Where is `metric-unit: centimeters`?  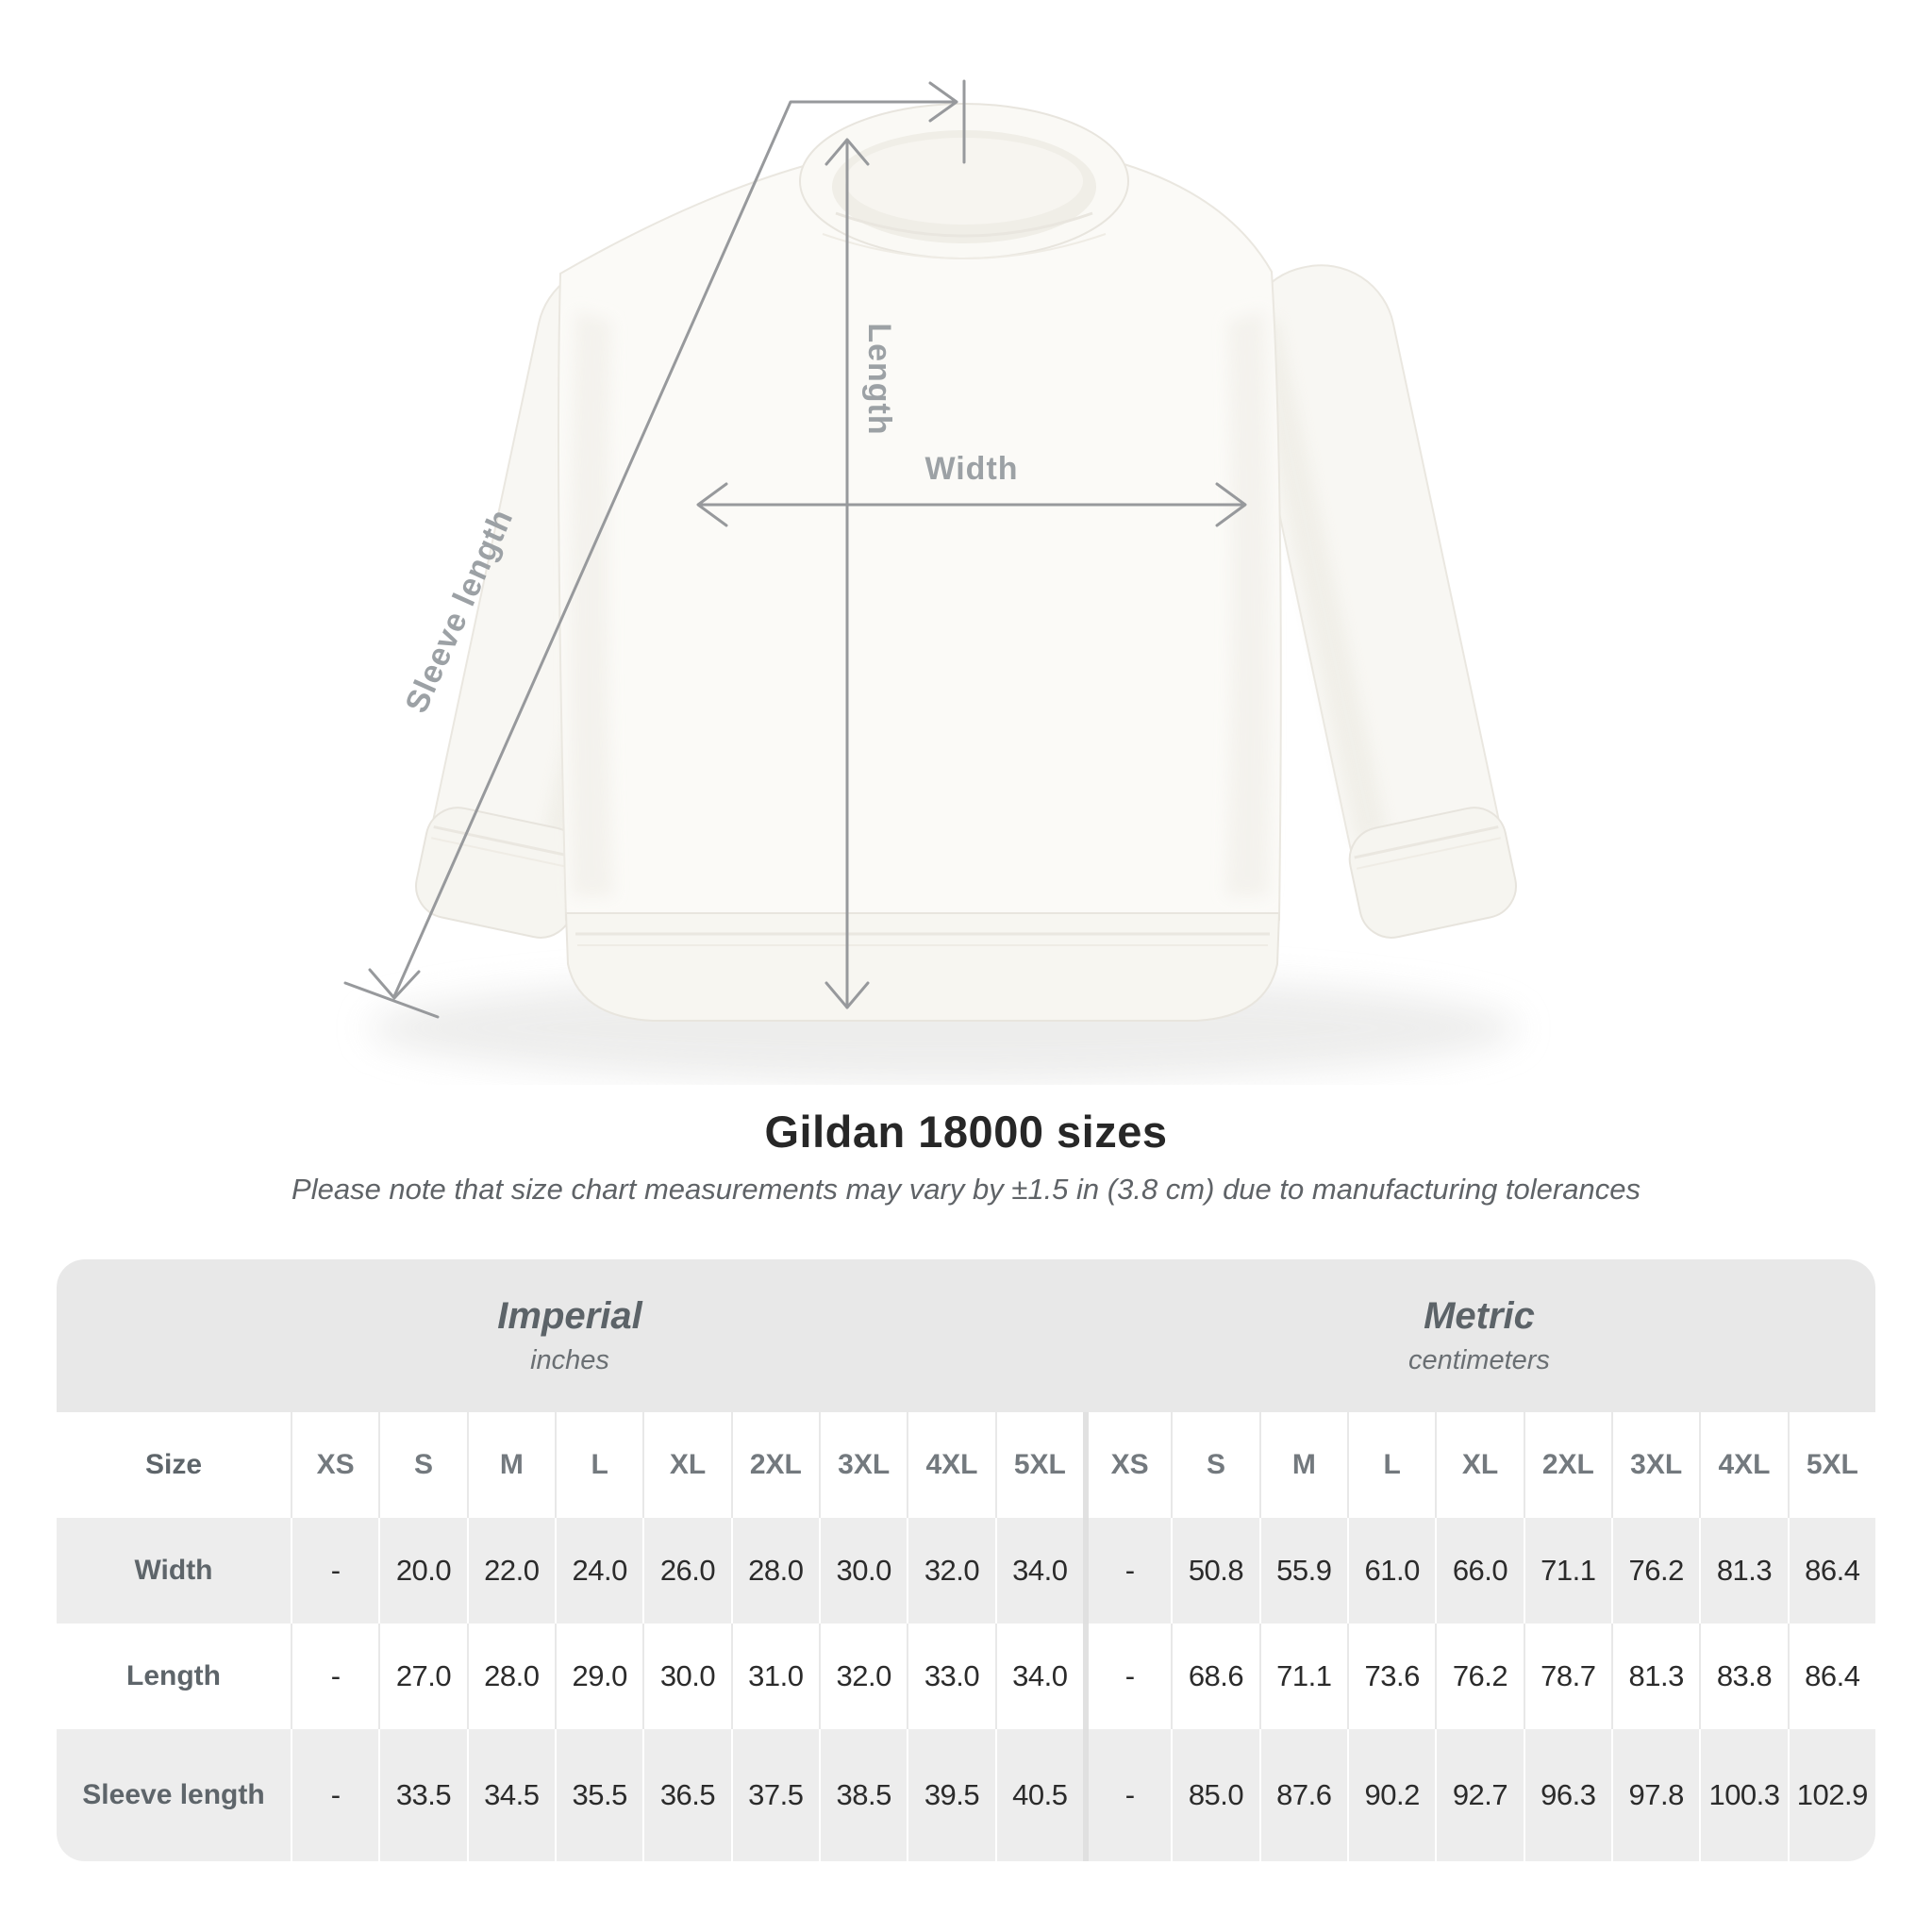
metric-unit: centimeters is located at coordinates (1479, 1360).